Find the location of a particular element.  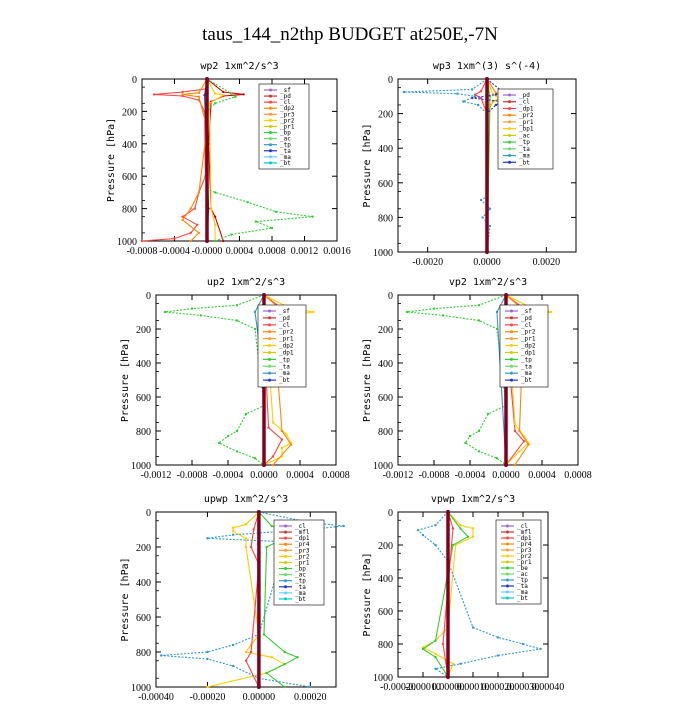

legend-label: _bt is located at coordinates (284, 380).